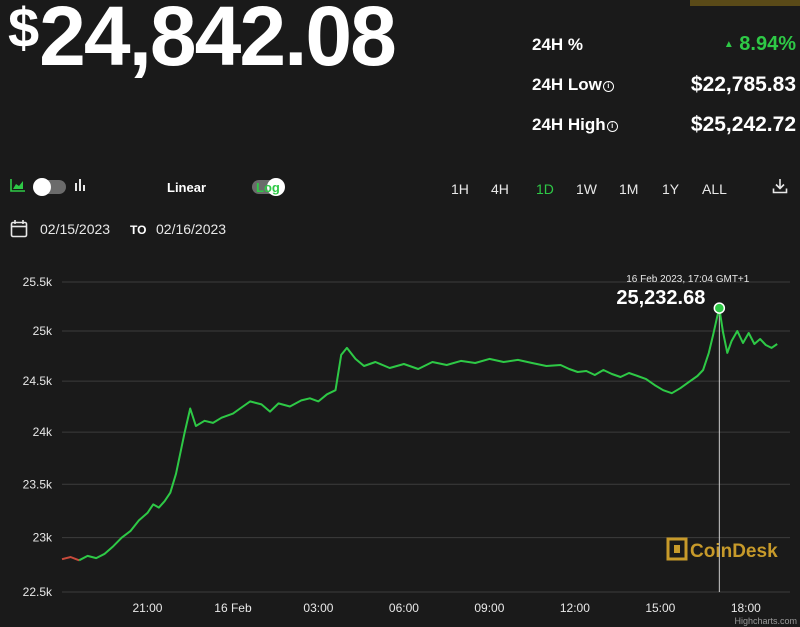 Image resolution: width=800 pixels, height=627 pixels. I want to click on y-axis-labels: 22.5k 23k 23.5k 24k 24.5k 25k 25.5k, so click(38, 437).